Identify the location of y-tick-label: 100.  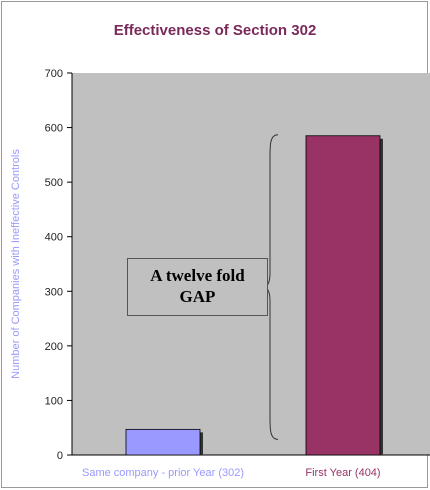
(54, 401).